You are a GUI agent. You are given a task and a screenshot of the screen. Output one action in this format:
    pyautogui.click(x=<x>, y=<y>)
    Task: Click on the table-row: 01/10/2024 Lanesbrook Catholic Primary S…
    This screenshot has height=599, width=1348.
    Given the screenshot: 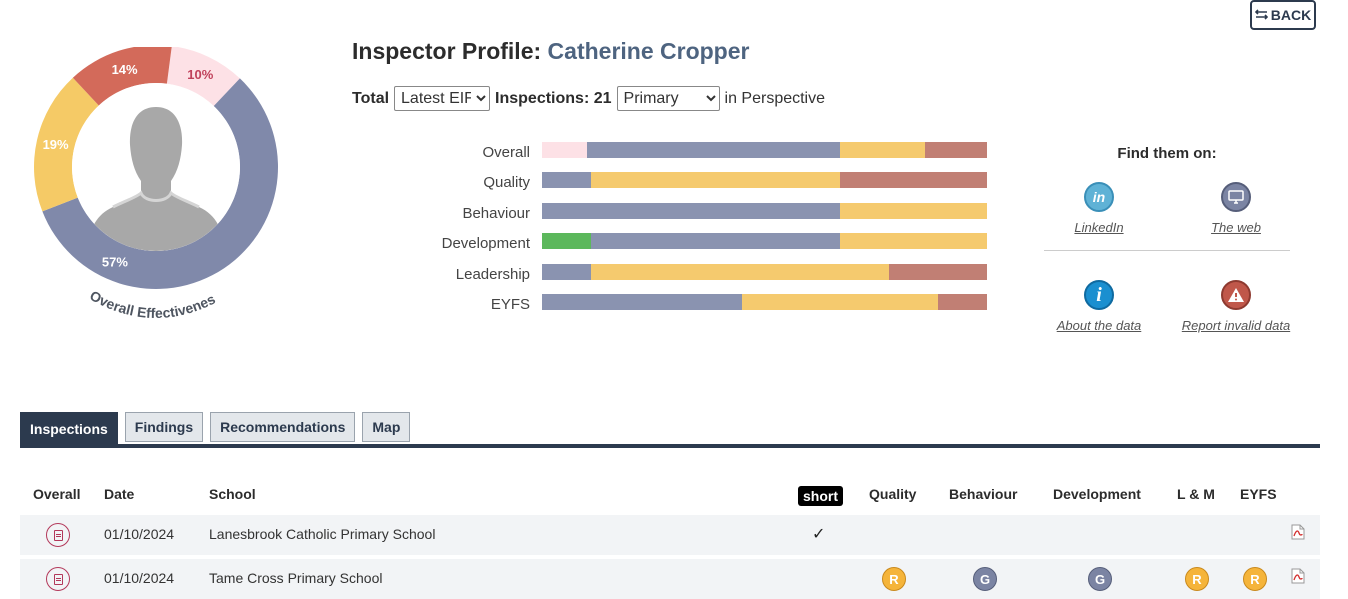 What is the action you would take?
    pyautogui.click(x=670, y=535)
    